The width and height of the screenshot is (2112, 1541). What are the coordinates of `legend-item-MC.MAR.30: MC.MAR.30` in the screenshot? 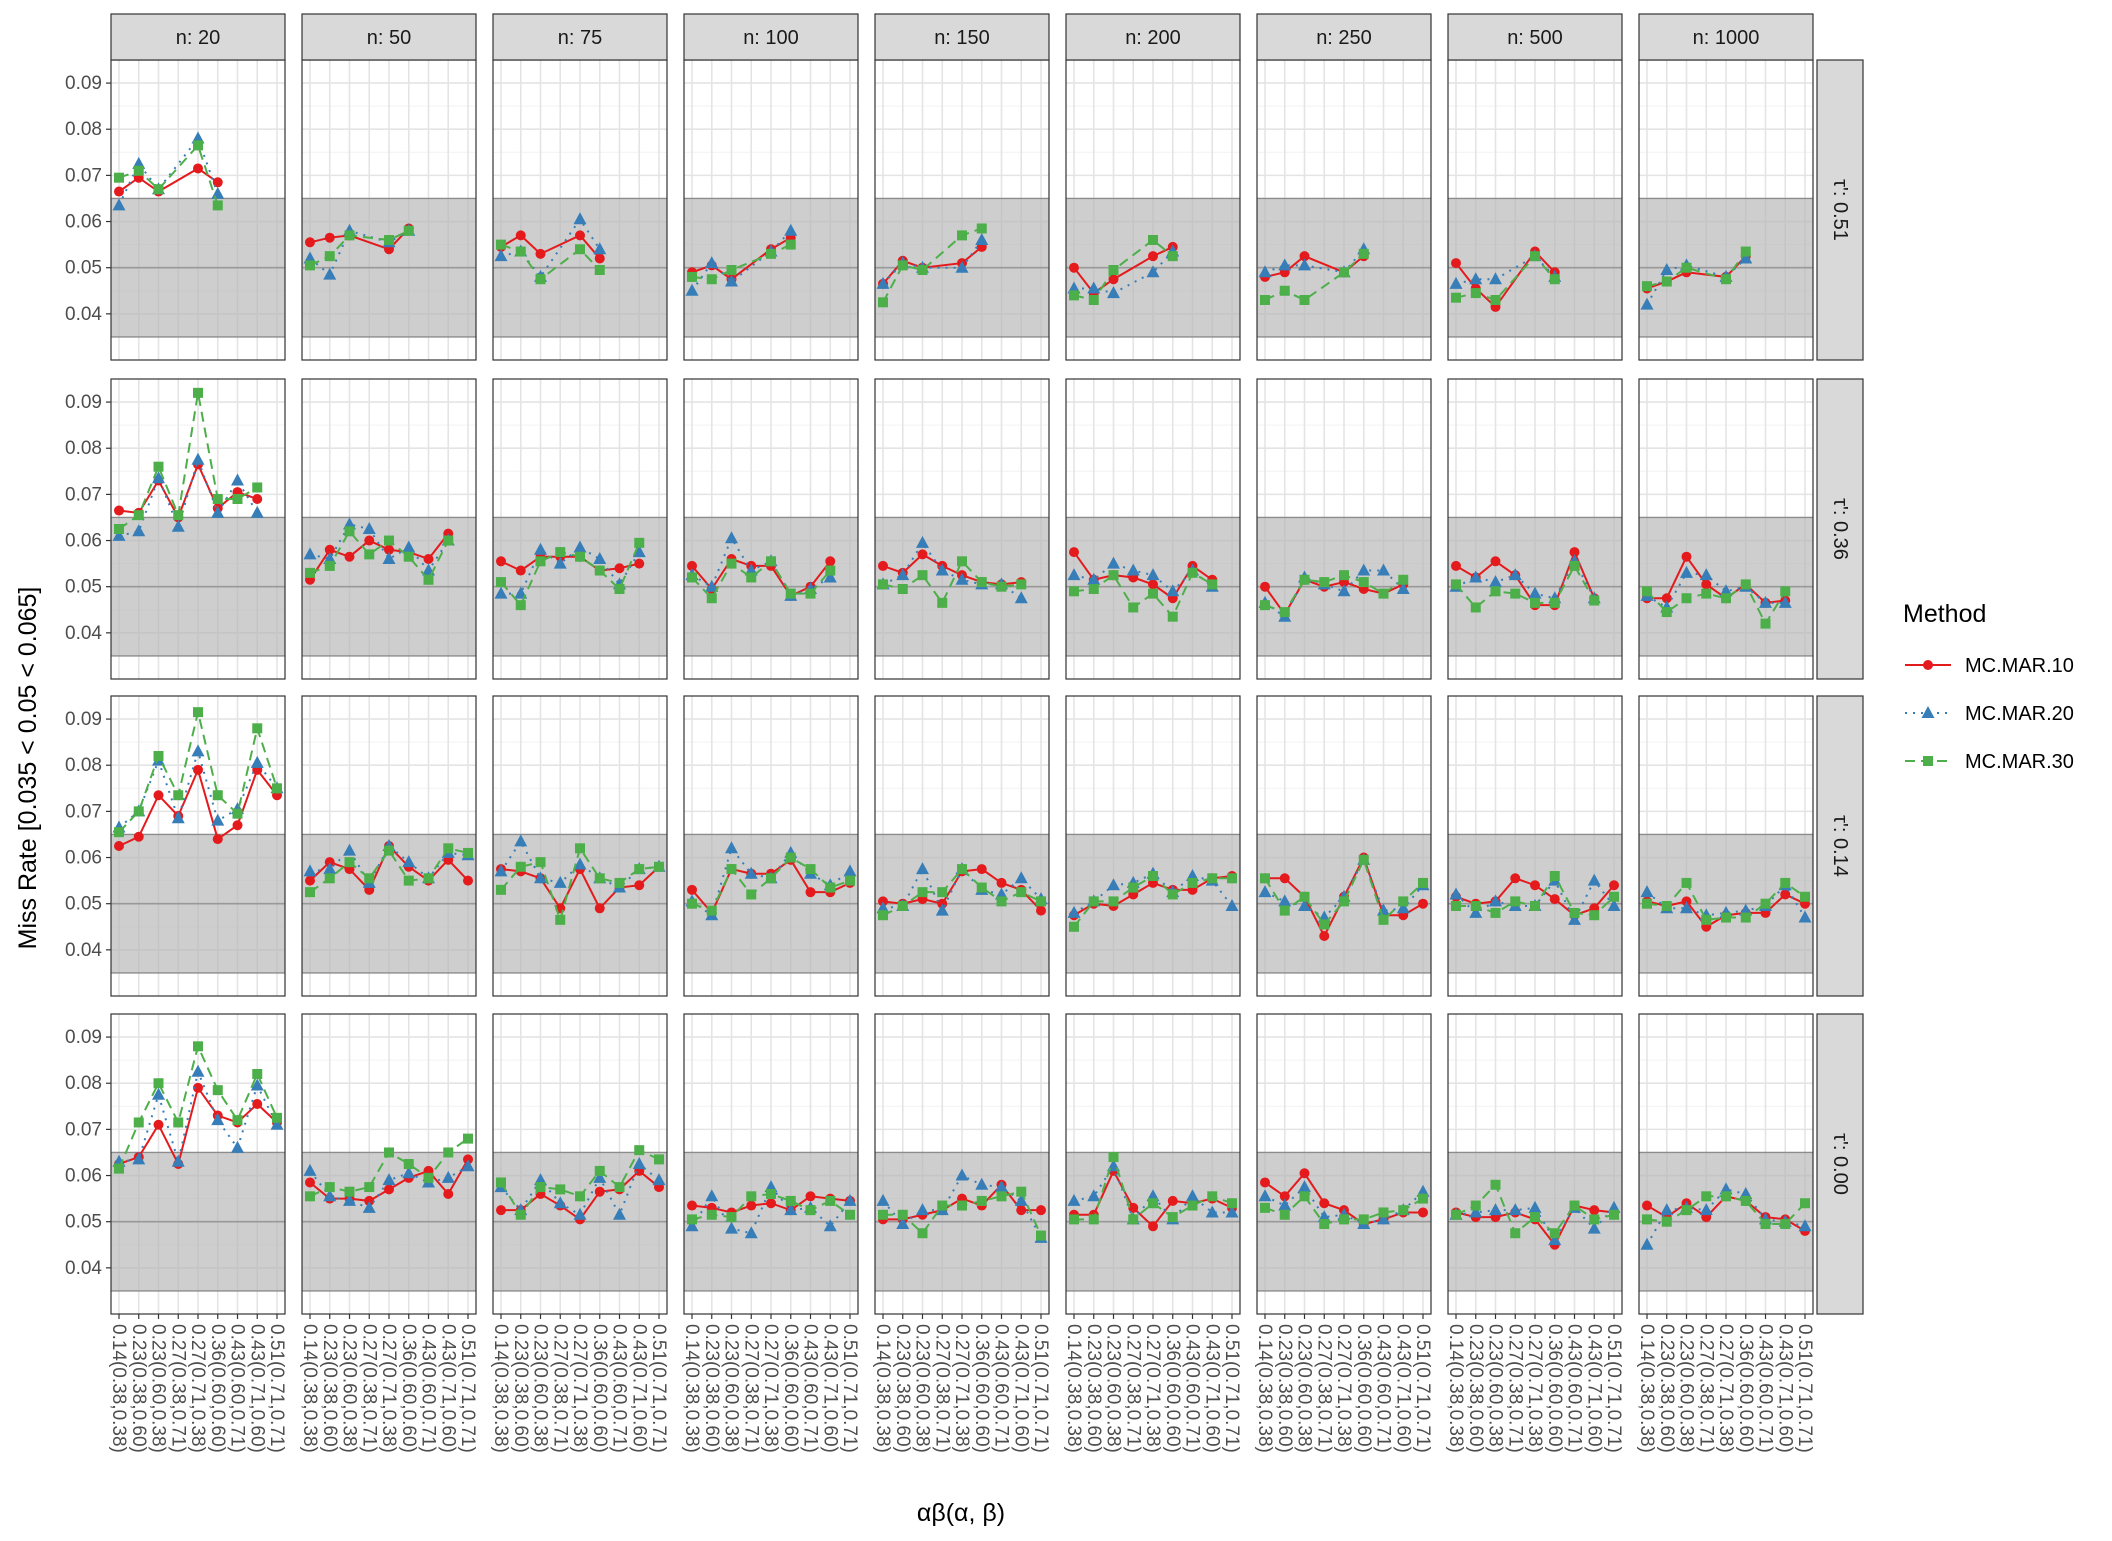 It's located at (1989, 762).